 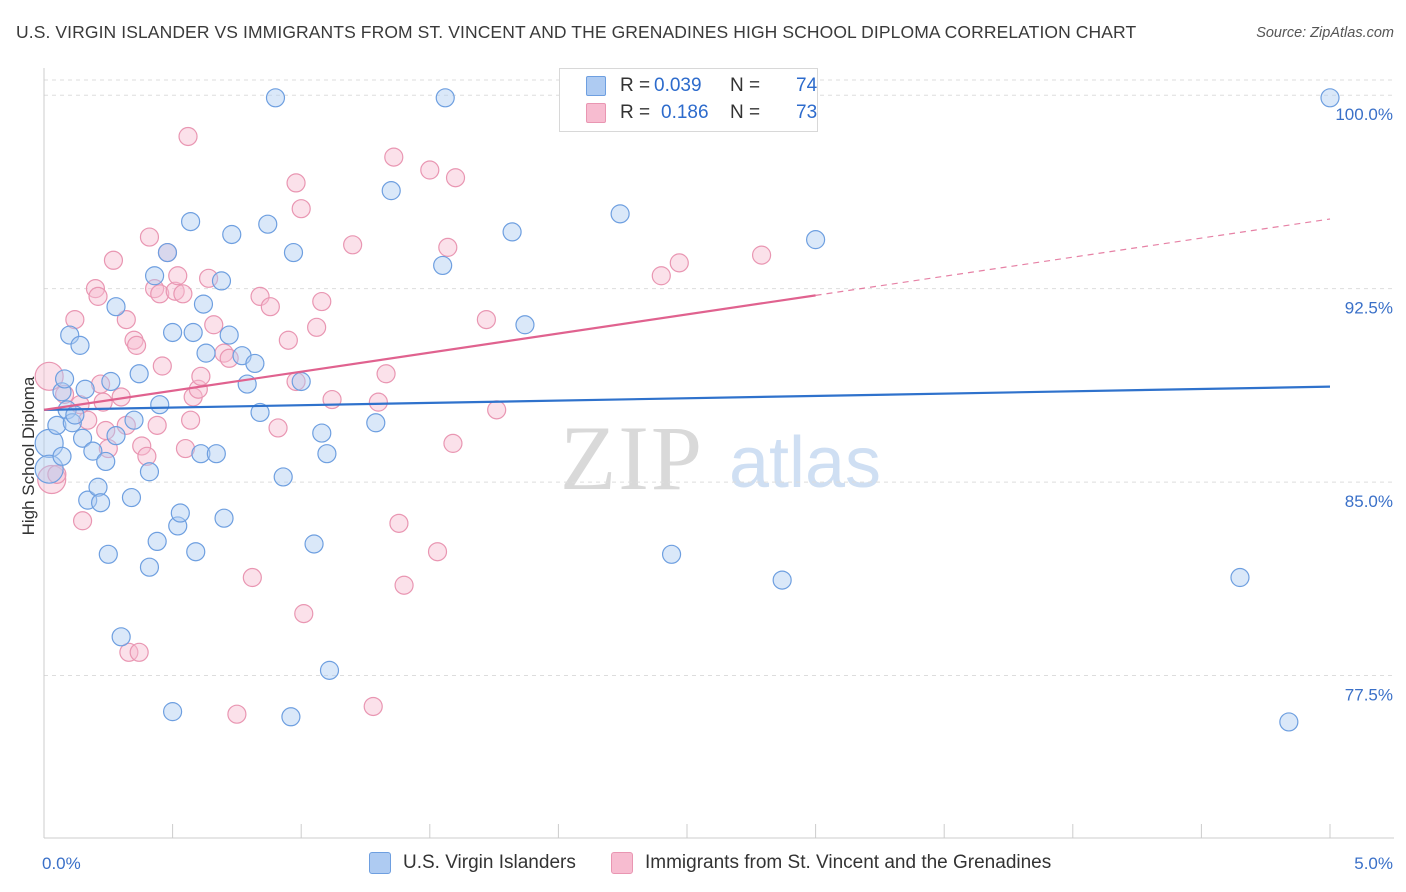 What do you see at coordinates (805, 463) in the screenshot?
I see `watermark-atlas: atlas` at bounding box center [805, 463].